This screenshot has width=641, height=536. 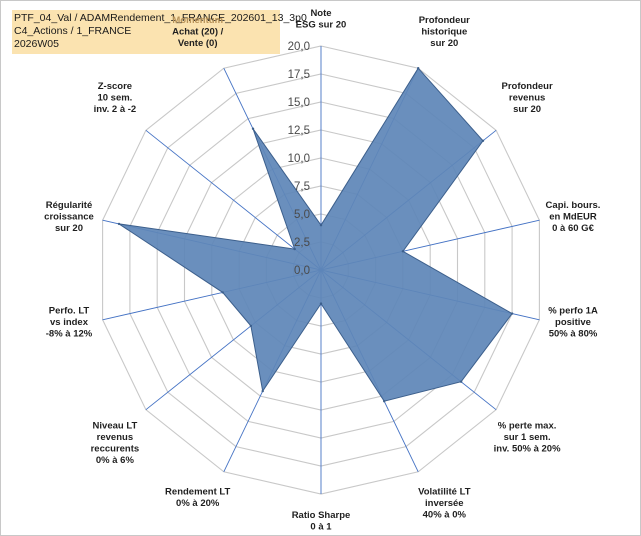 What do you see at coordinates (115, 460) in the screenshot?
I see `category-label-line: 0% à 6%` at bounding box center [115, 460].